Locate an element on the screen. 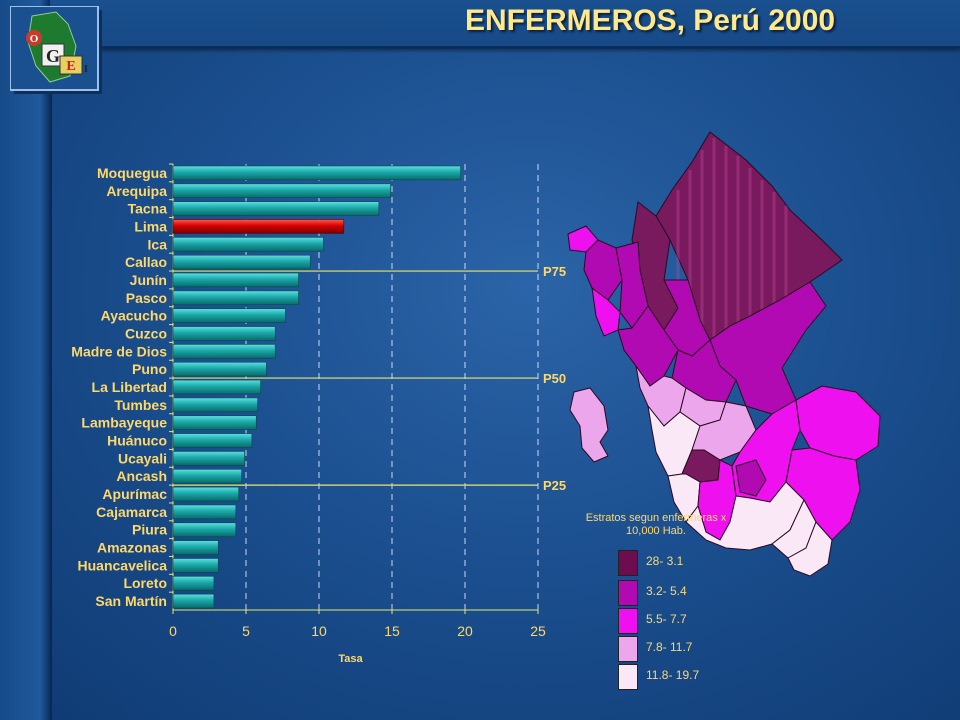 Image resolution: width=960 pixels, height=720 pixels. bar-ayacucho is located at coordinates (229, 315).